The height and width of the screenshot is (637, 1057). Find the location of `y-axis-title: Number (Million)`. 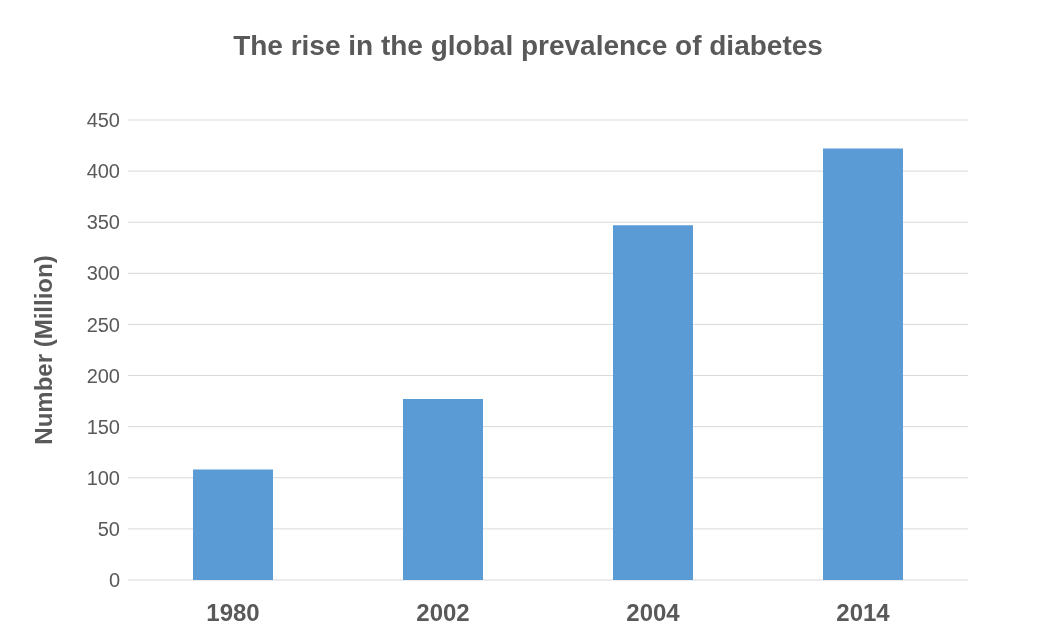

y-axis-title: Number (Million) is located at coordinates (43, 350).